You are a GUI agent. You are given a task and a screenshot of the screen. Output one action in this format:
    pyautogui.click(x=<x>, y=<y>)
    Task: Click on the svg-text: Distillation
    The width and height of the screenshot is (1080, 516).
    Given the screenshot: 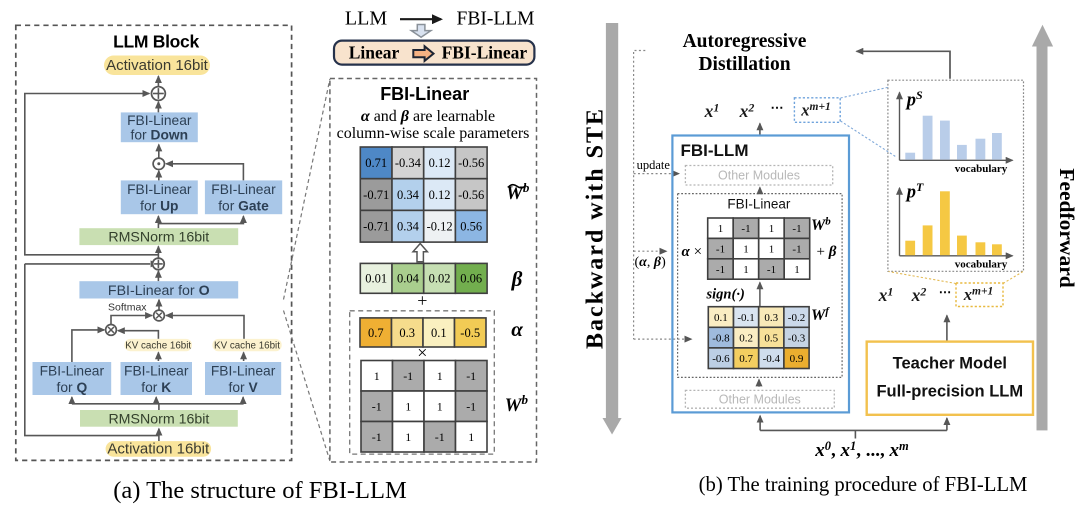 What is the action you would take?
    pyautogui.click(x=744, y=64)
    